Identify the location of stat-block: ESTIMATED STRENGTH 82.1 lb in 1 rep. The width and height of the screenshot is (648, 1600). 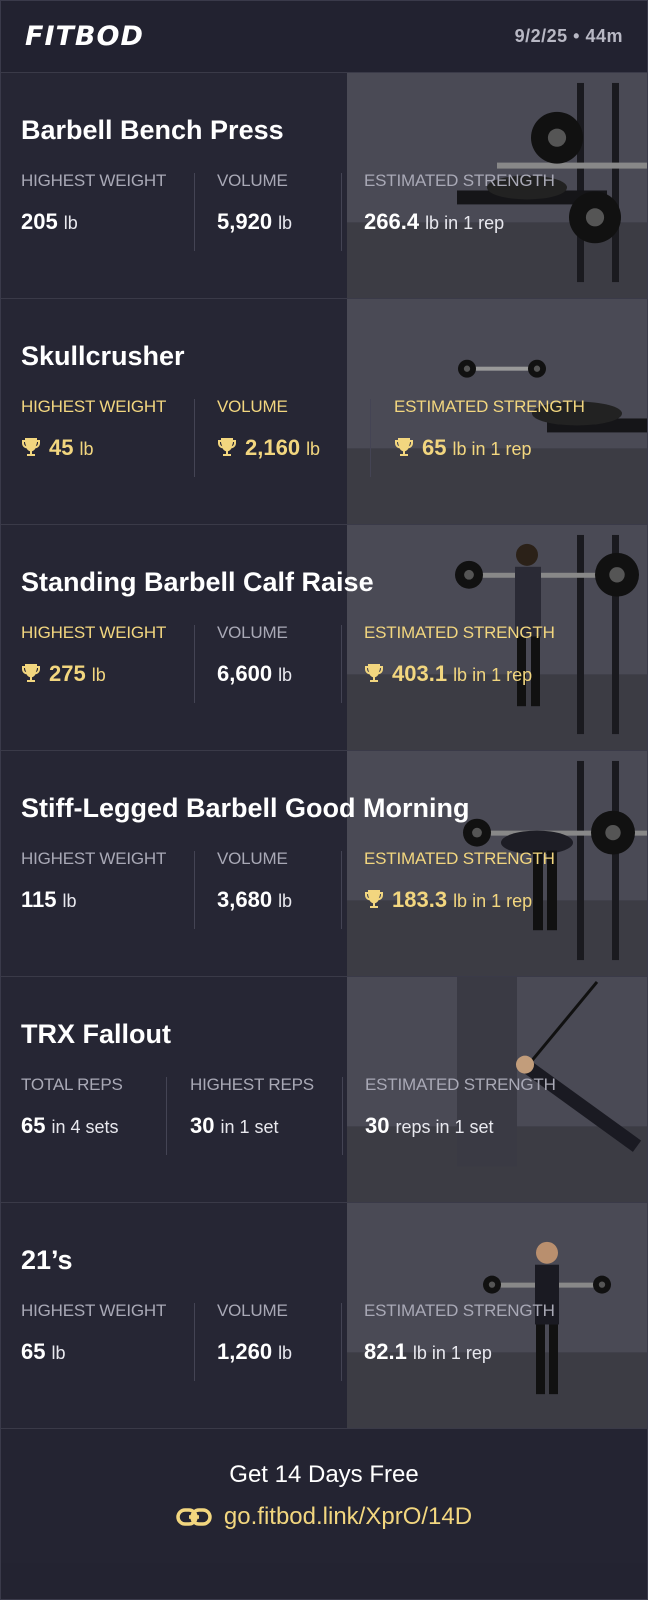
(459, 1342).